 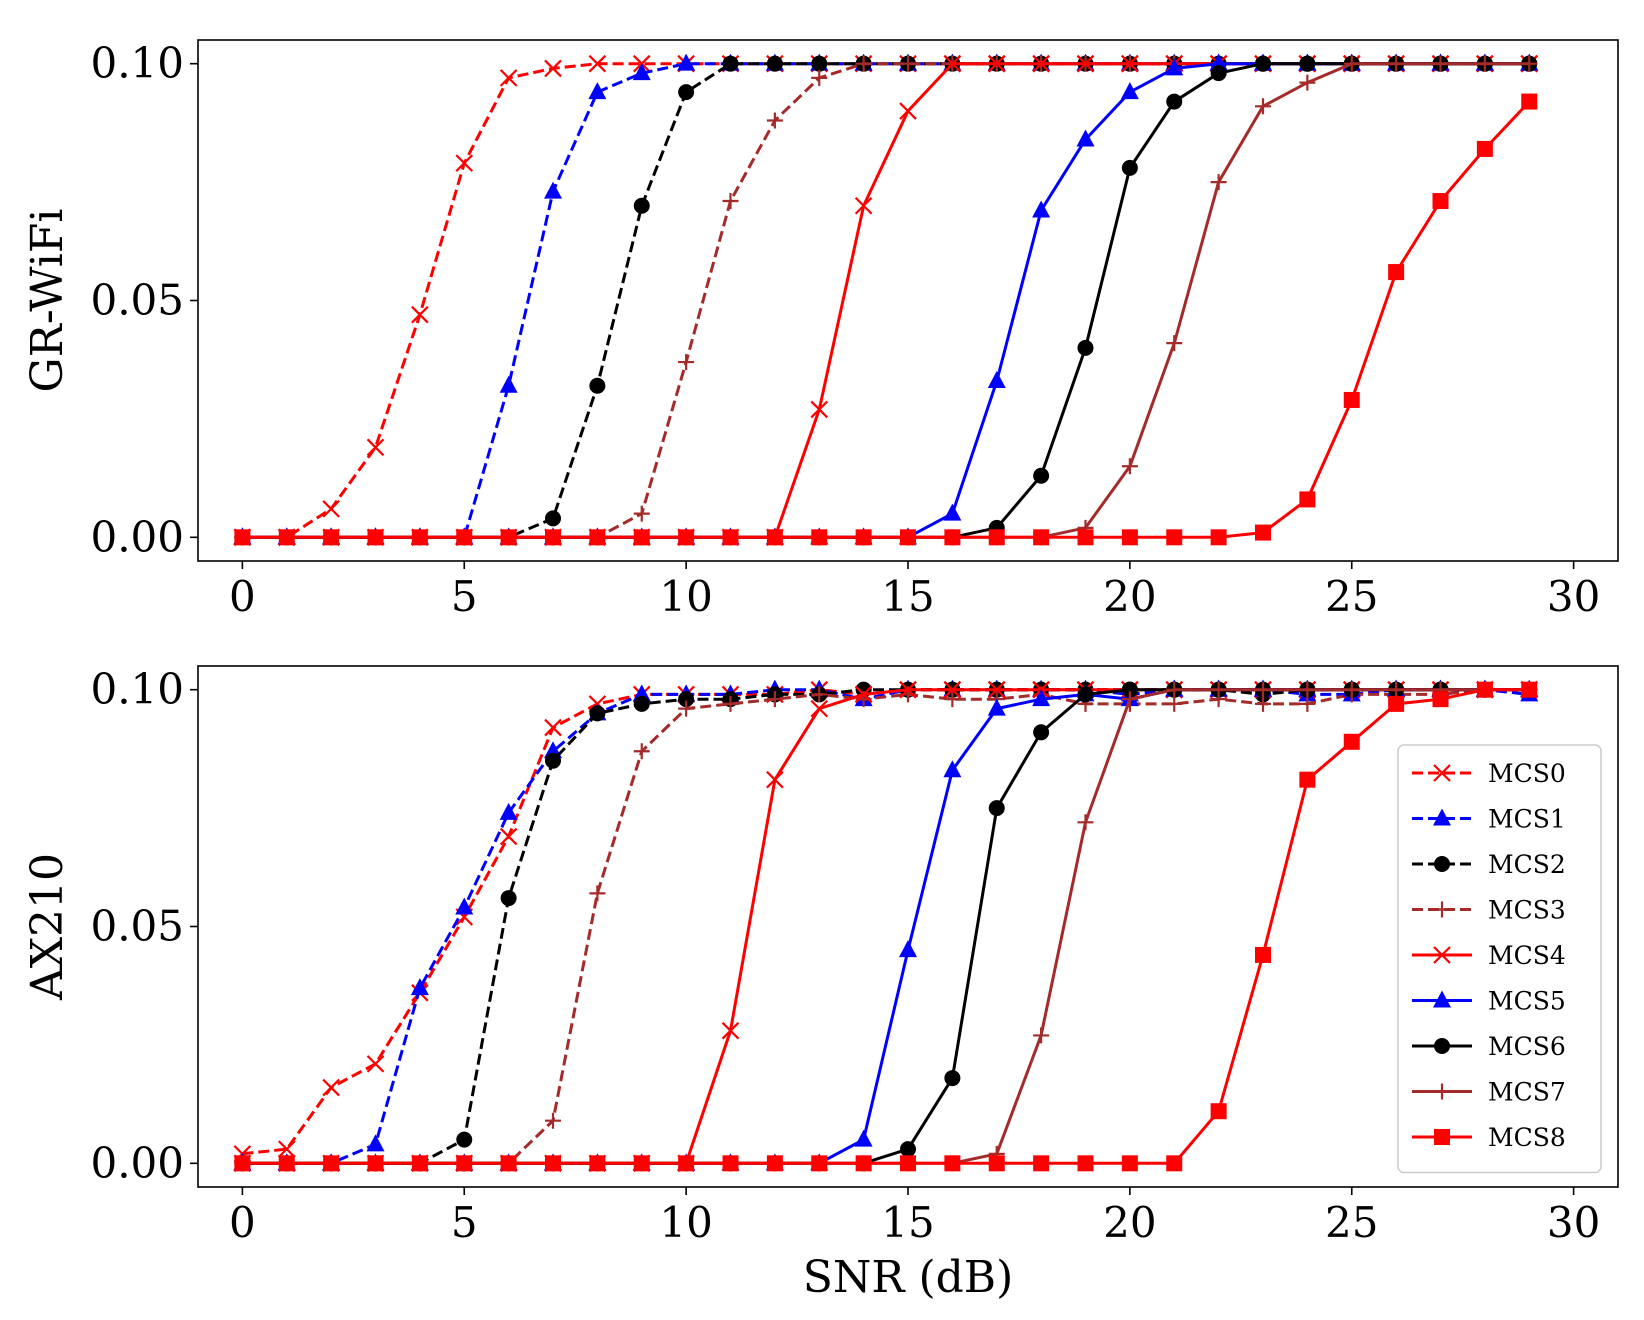 I want to click on y-tick-label: 0.10, so click(x=137, y=689).